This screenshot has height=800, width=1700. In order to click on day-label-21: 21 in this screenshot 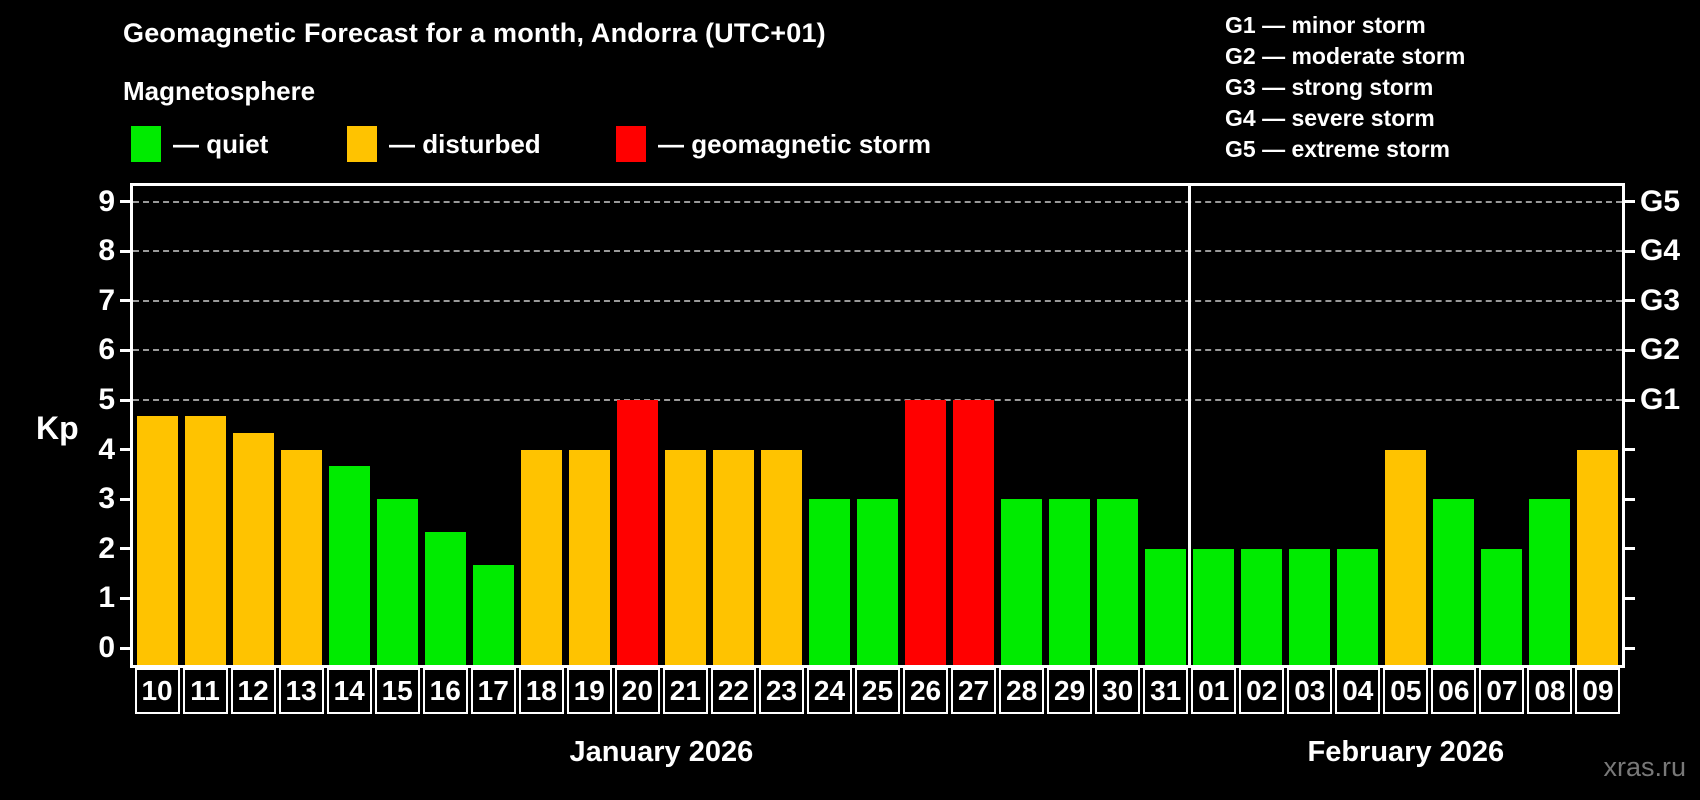, I will do `click(685, 691)`.